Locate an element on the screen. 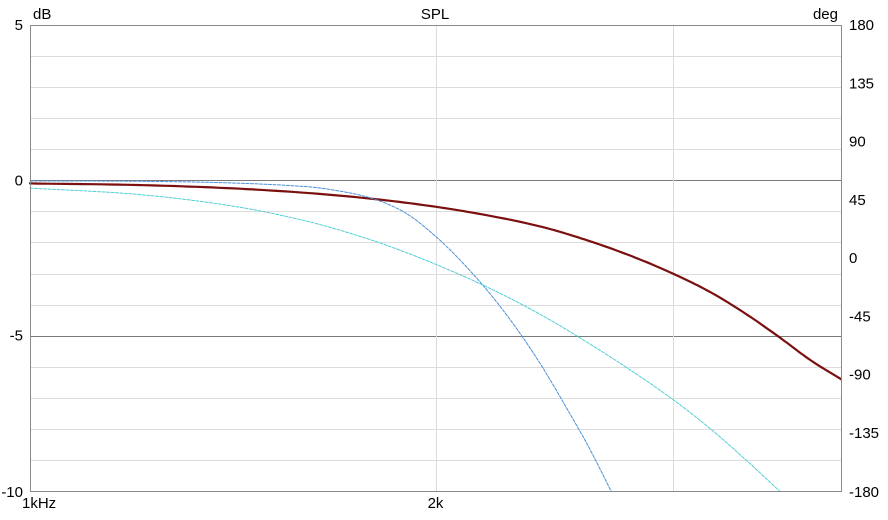  y-right-unit-label: deg is located at coordinates (825, 14).